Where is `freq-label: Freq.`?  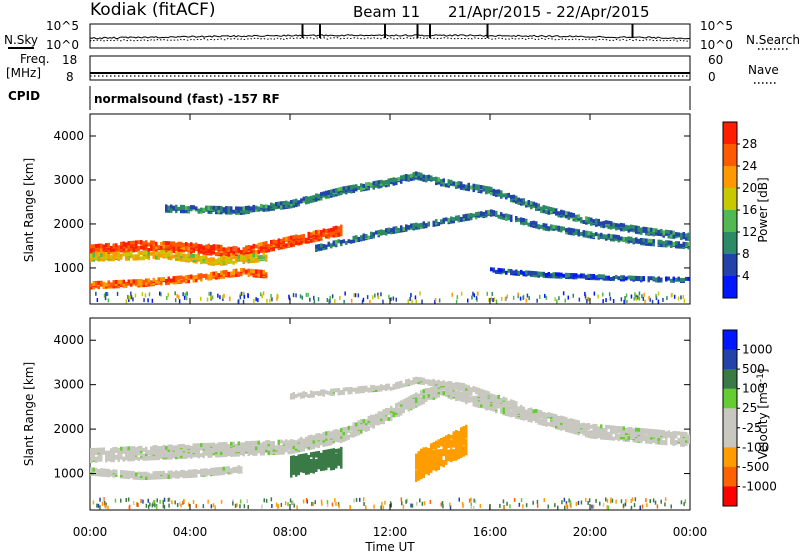
freq-label: Freq. is located at coordinates (35, 59).